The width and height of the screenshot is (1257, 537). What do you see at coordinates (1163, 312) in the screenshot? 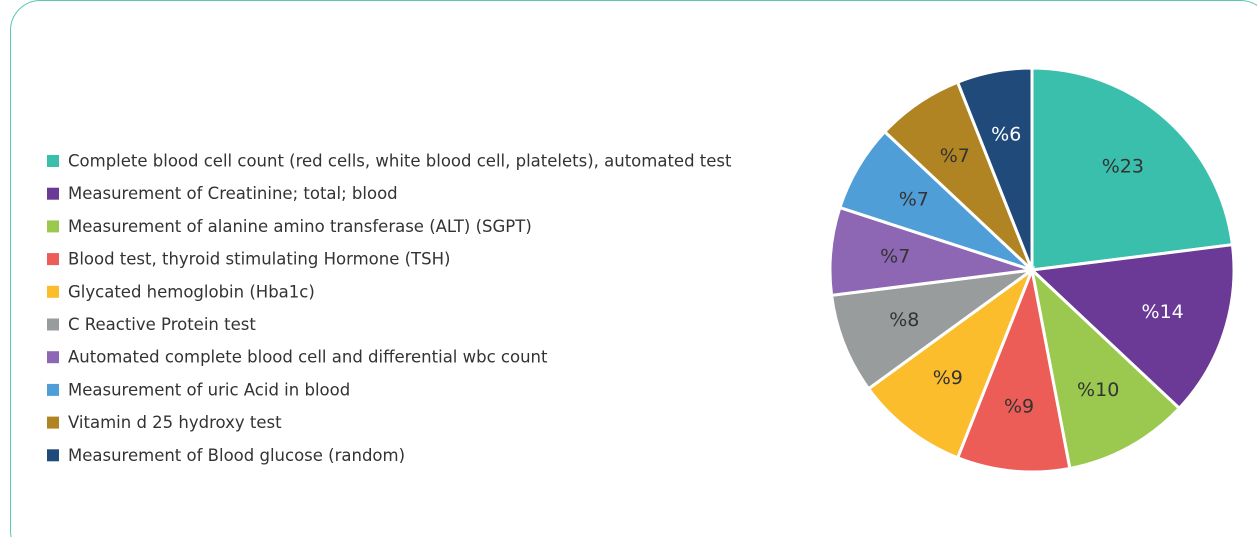
I see `slice-label: %14` at bounding box center [1163, 312].